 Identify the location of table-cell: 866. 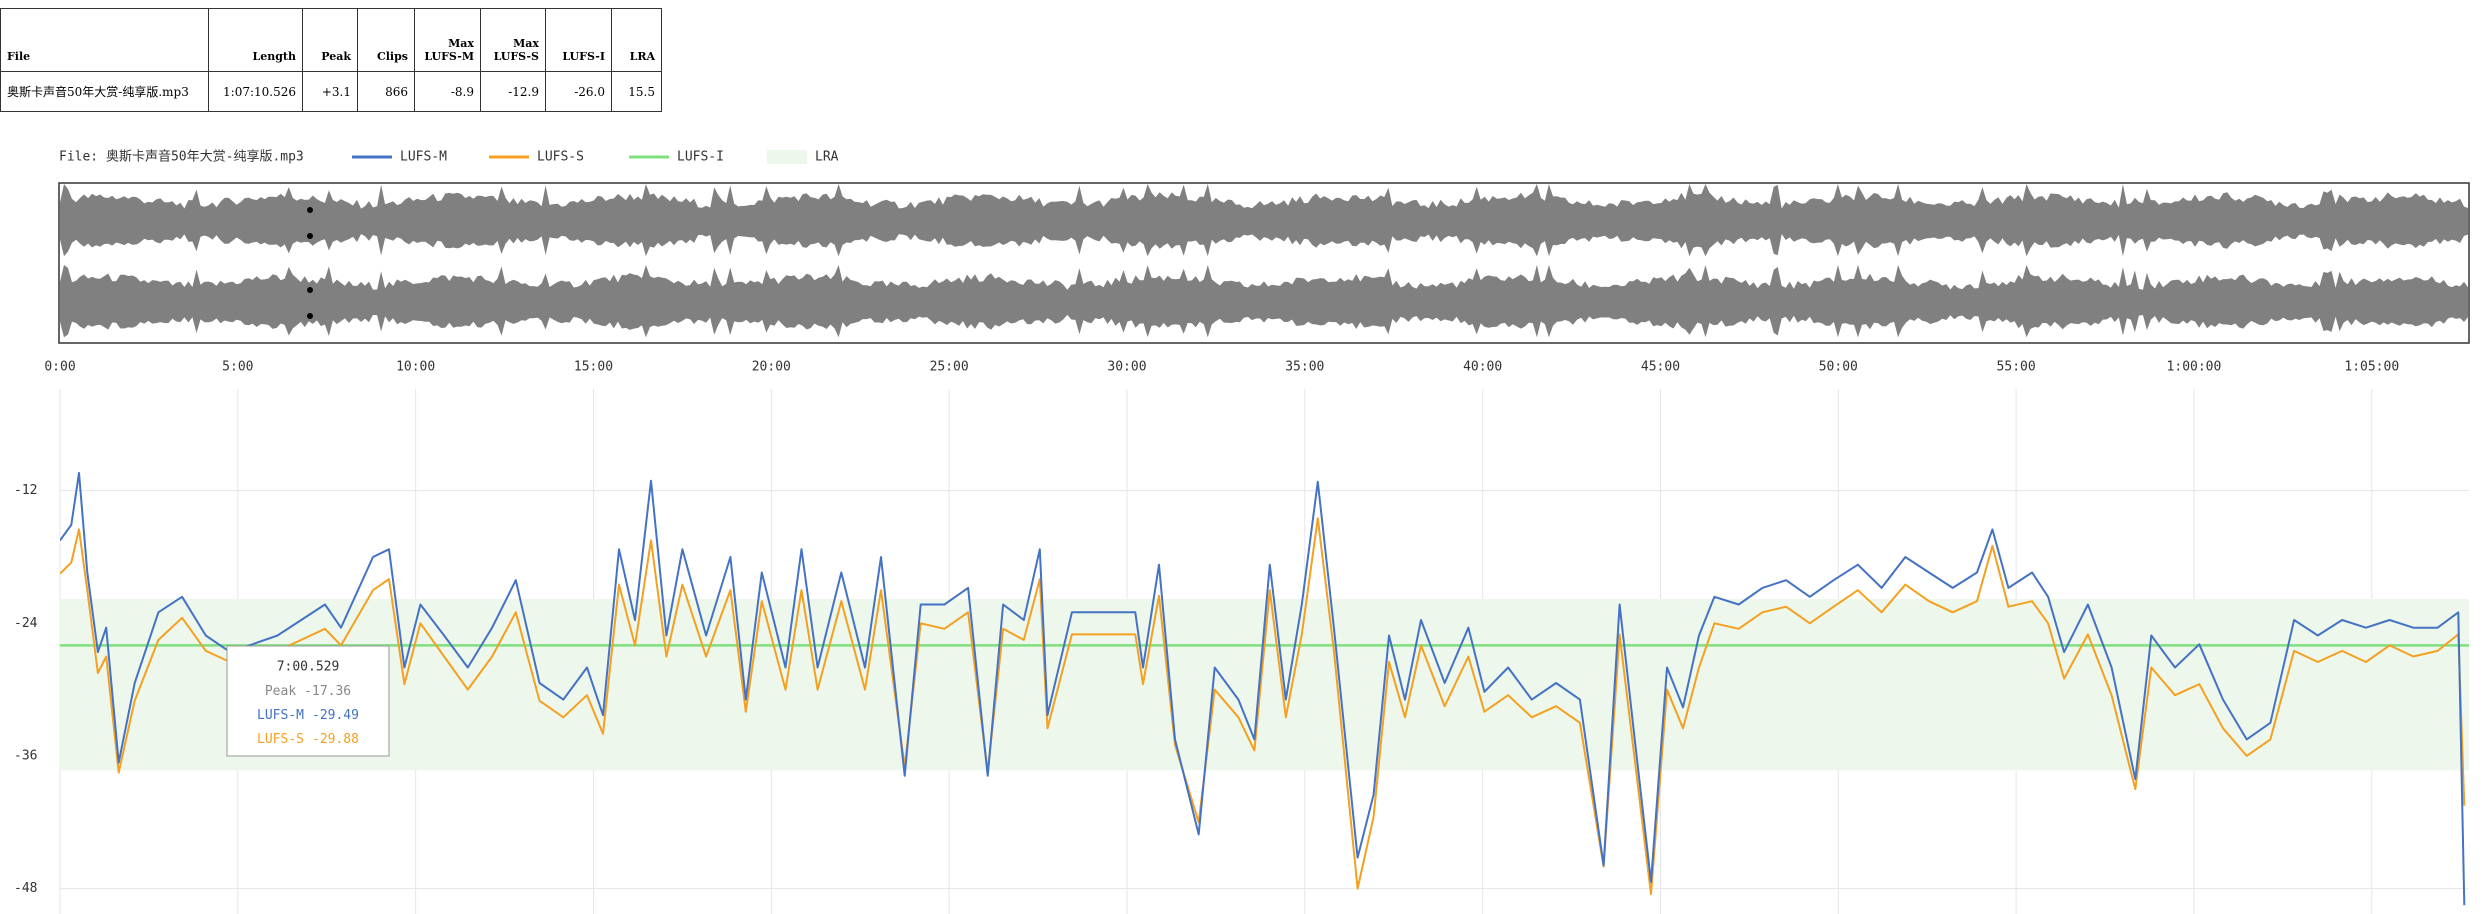
(386, 91).